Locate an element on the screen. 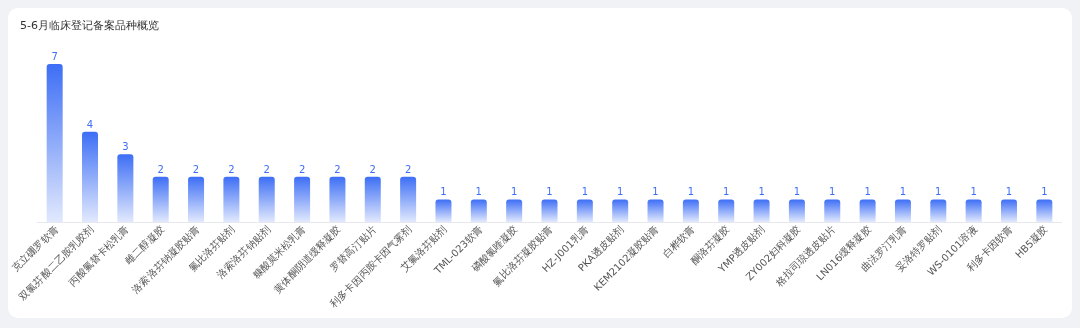  data-label: 7 is located at coordinates (54, 56).